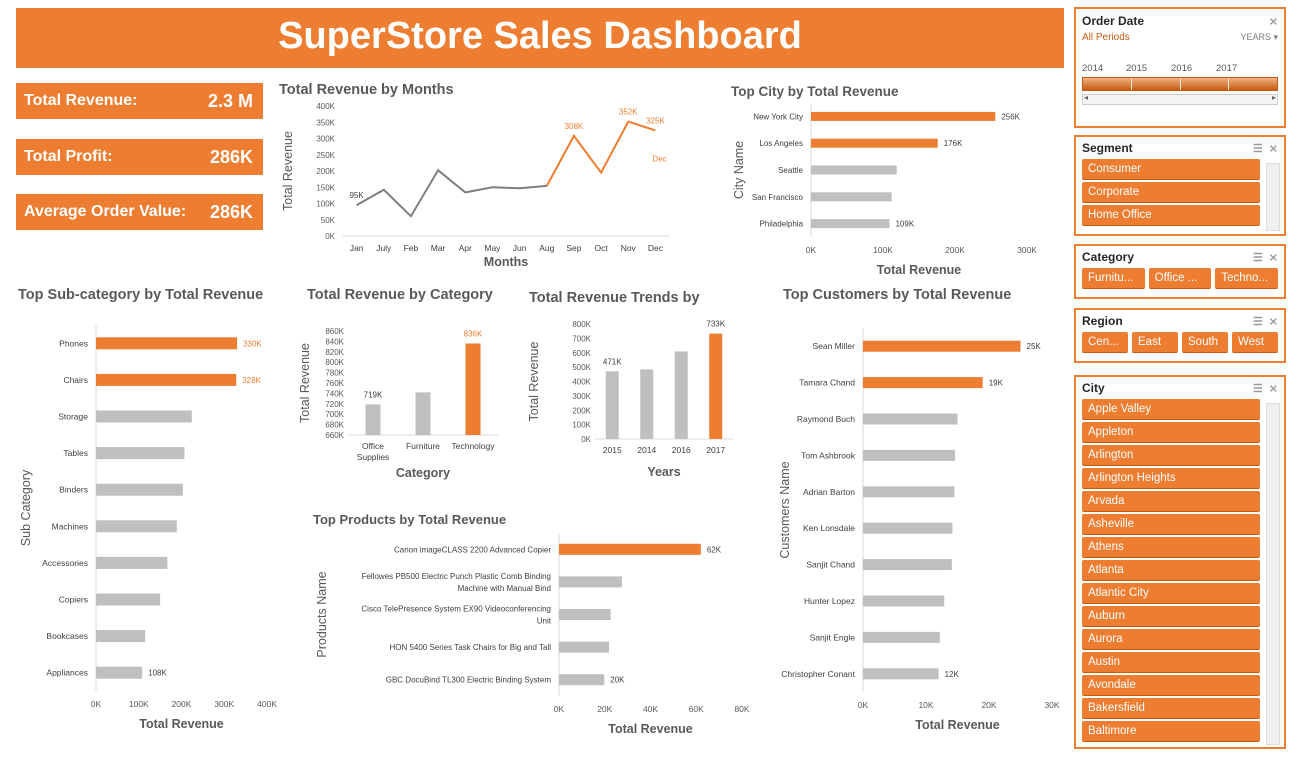  What do you see at coordinates (1180, 335) in the screenshot?
I see `slicer-region: Region ☰ ⨯ Cen... East South West` at bounding box center [1180, 335].